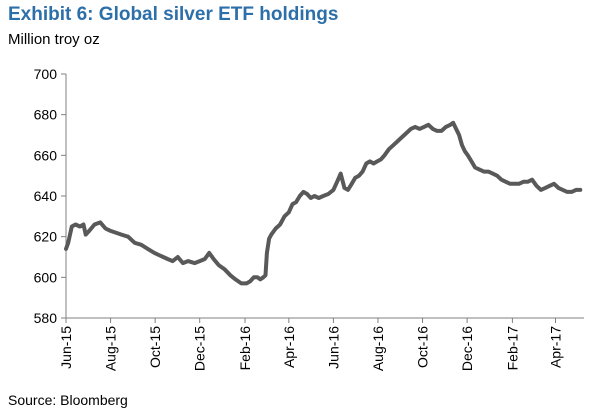 The width and height of the screenshot is (600, 416). What do you see at coordinates (512, 348) in the screenshot?
I see `x-tick-label: Feb-17` at bounding box center [512, 348].